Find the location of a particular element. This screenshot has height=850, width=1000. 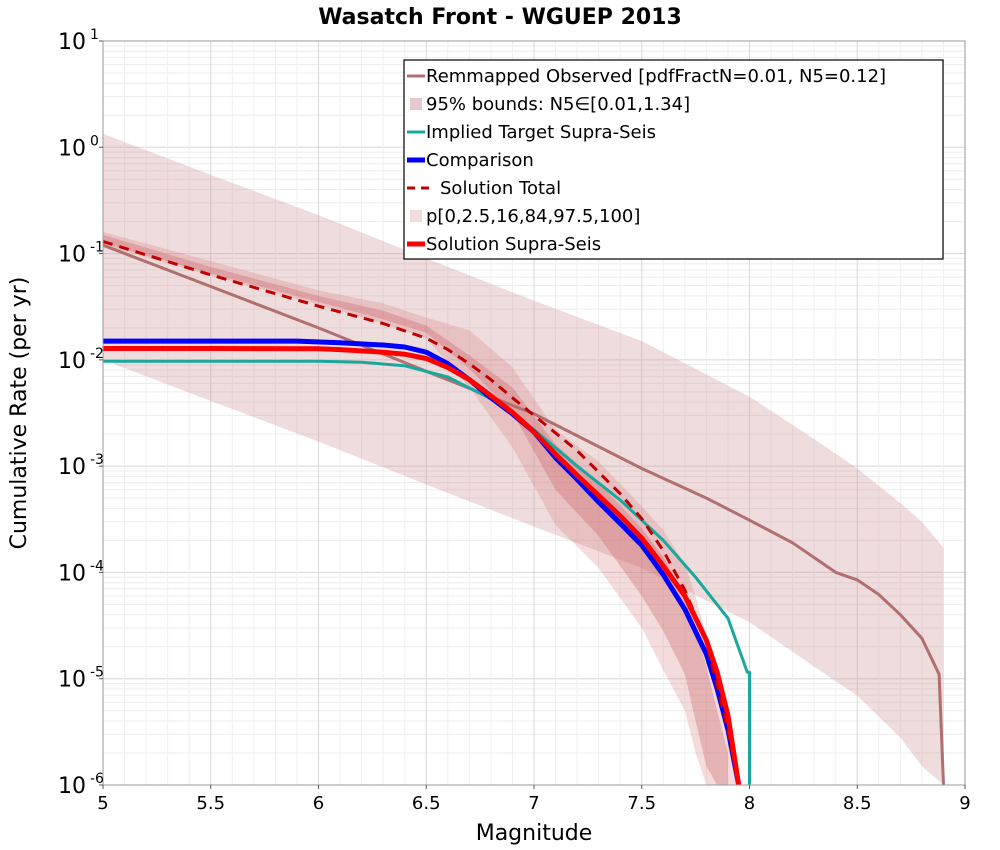

x-tick-label: 5.5 is located at coordinates (210, 803).